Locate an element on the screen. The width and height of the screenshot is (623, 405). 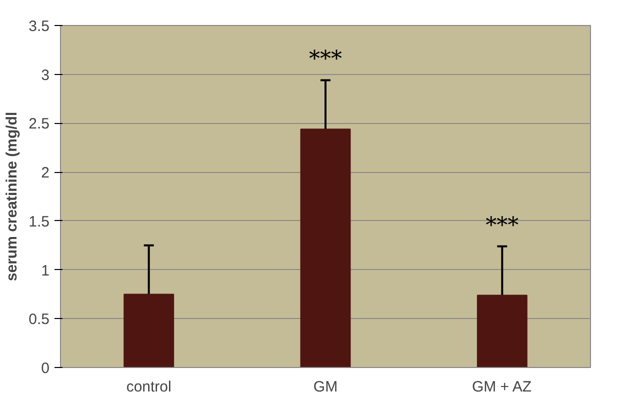
x-tick-label: GM is located at coordinates (325, 387).